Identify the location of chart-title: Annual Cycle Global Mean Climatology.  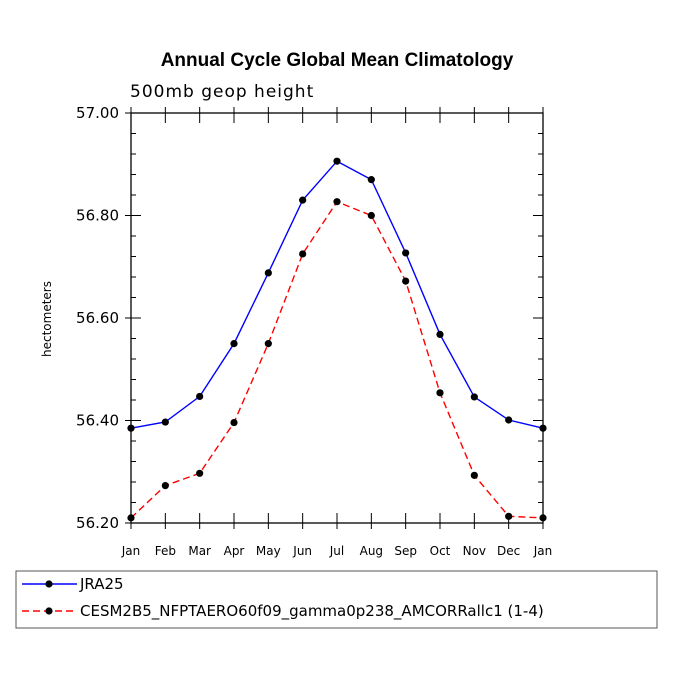
(337, 60).